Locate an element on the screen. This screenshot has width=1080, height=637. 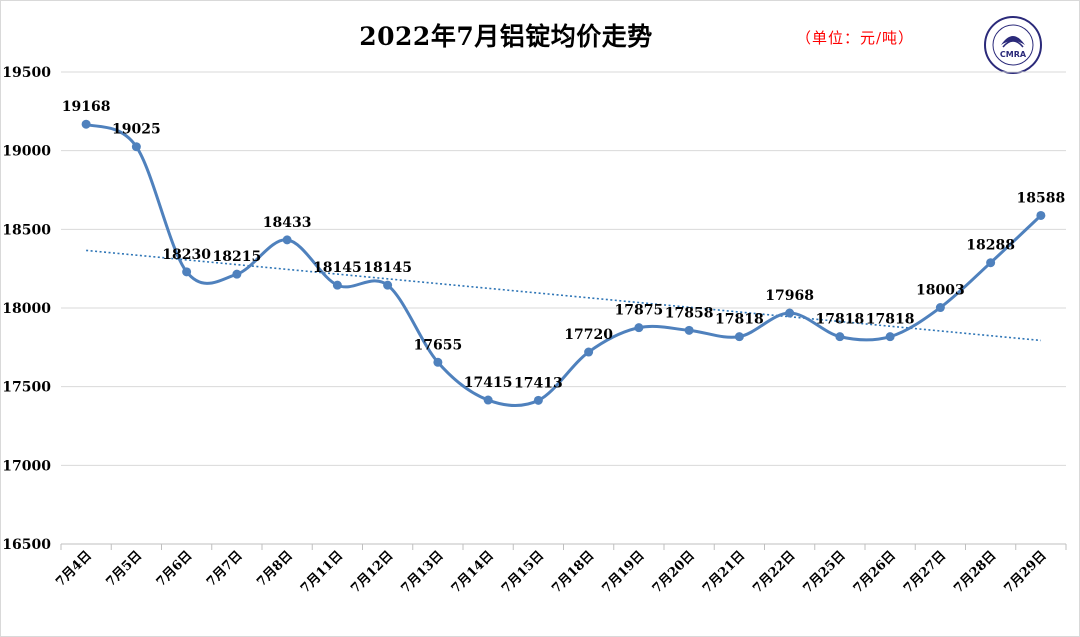
y-tick-label: 18500 is located at coordinates (26, 230).